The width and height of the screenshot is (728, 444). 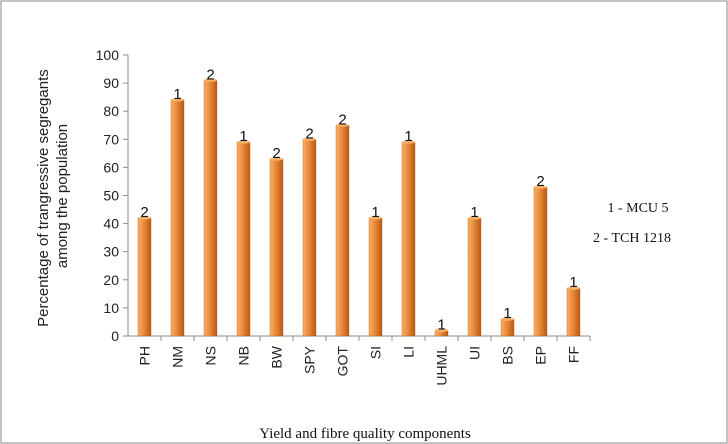 What do you see at coordinates (408, 142) in the screenshot?
I see `bar-top-li` at bounding box center [408, 142].